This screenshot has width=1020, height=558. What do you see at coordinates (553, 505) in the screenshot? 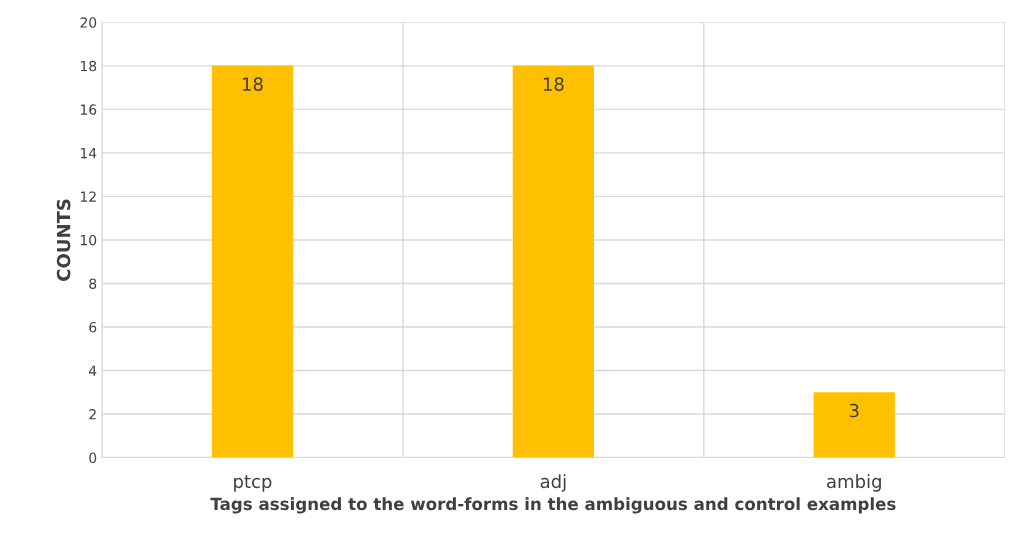
I see `x-axis-title: Tags assigned to the word-forms in the ambiguous and control examples` at bounding box center [553, 505].